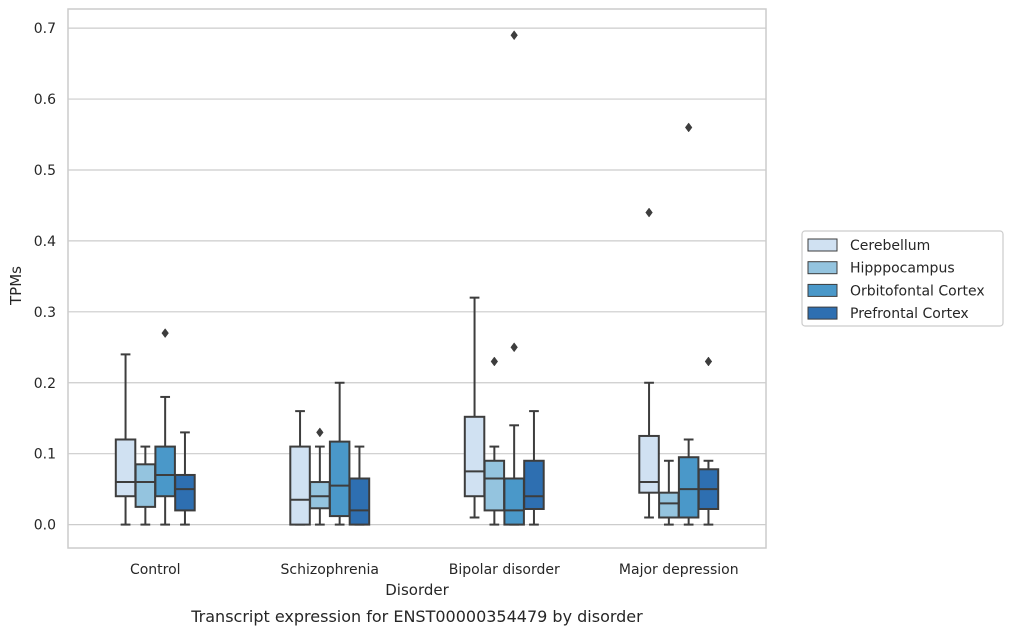 This screenshot has width=1014, height=634. Describe the element at coordinates (45, 455) in the screenshot. I see `y-tick-label: 0.1` at that location.